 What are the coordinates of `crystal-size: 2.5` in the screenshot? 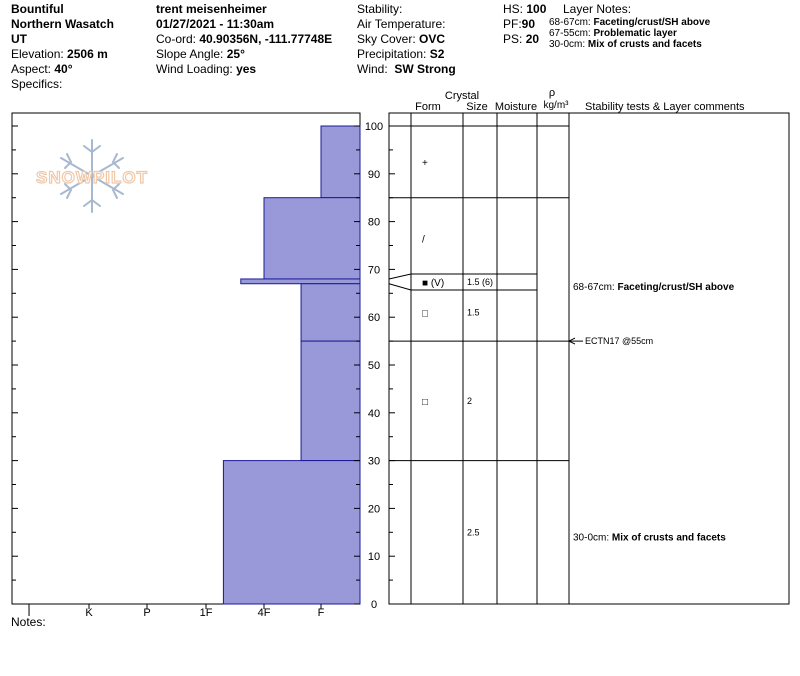 It's located at (473, 532).